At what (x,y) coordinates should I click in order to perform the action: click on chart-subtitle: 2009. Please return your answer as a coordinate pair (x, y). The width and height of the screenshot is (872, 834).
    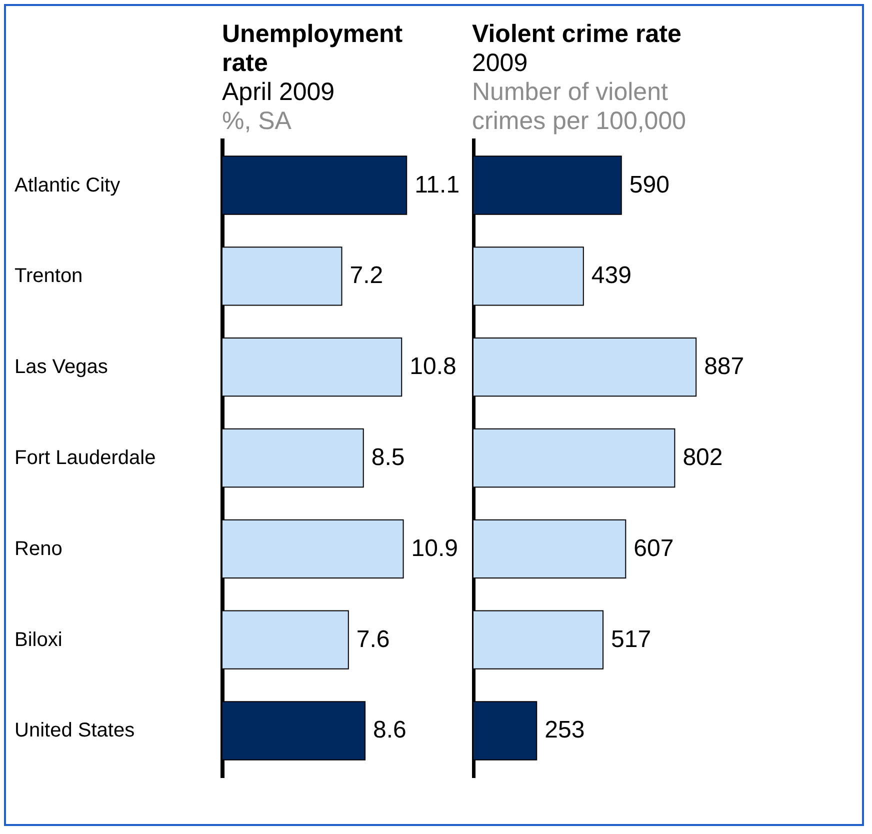
    Looking at the image, I should click on (500, 63).